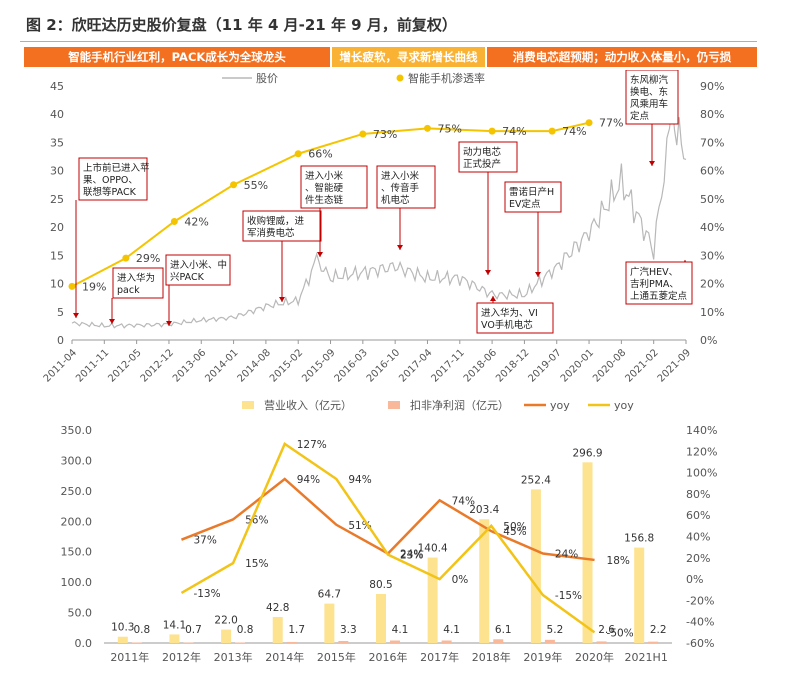 This screenshot has height=689, width=800. I want to click on y-right-tick-label: -40%, so click(700, 622).